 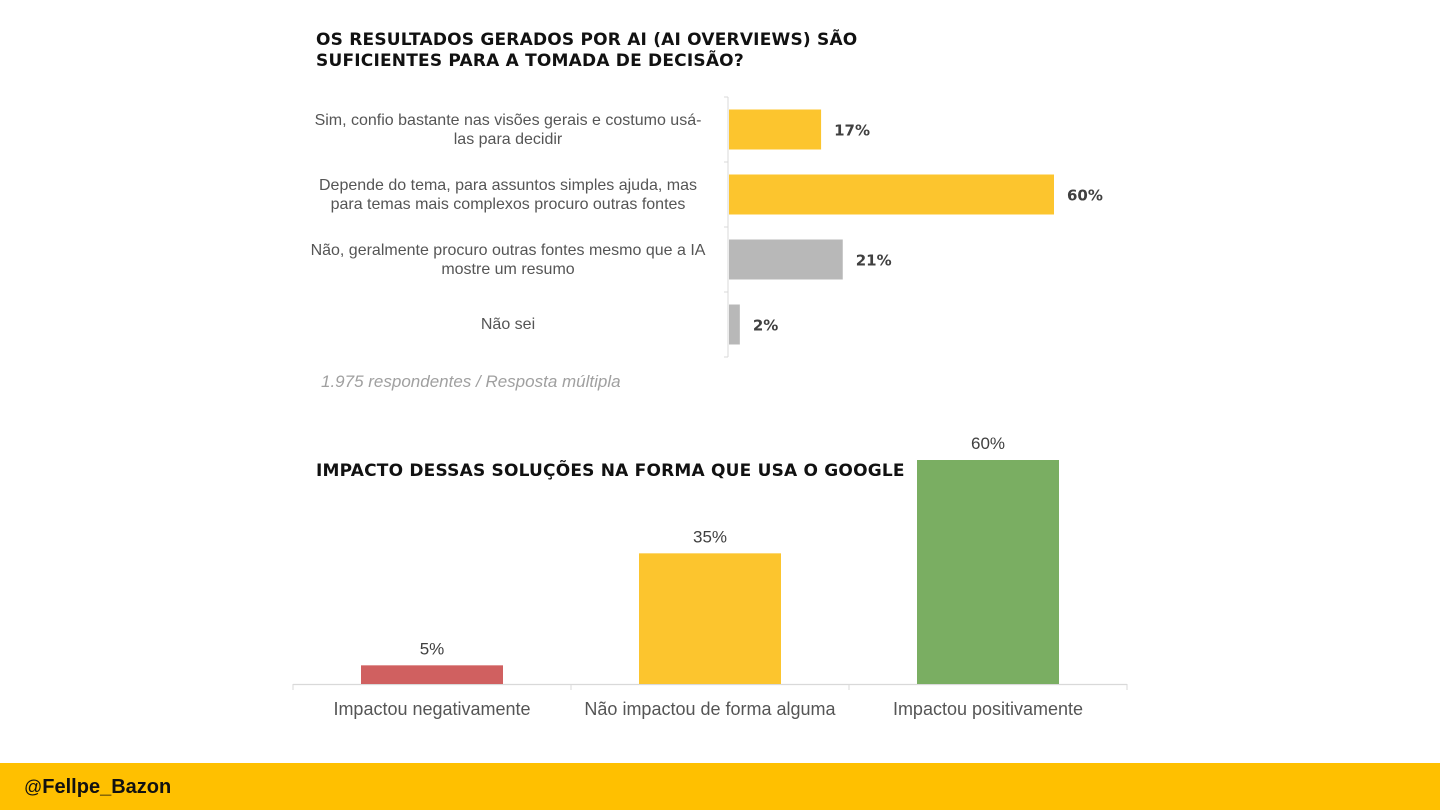 What do you see at coordinates (432, 648) in the screenshot?
I see `chart2-data-label: 5%` at bounding box center [432, 648].